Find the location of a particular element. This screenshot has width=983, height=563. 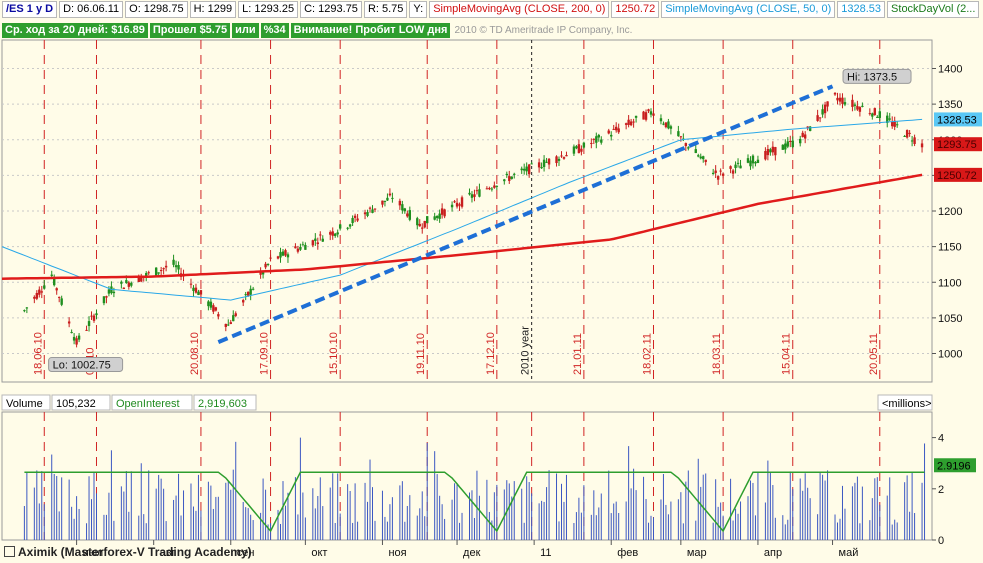

volume-header-text: 2,919,603 is located at coordinates (222, 404).